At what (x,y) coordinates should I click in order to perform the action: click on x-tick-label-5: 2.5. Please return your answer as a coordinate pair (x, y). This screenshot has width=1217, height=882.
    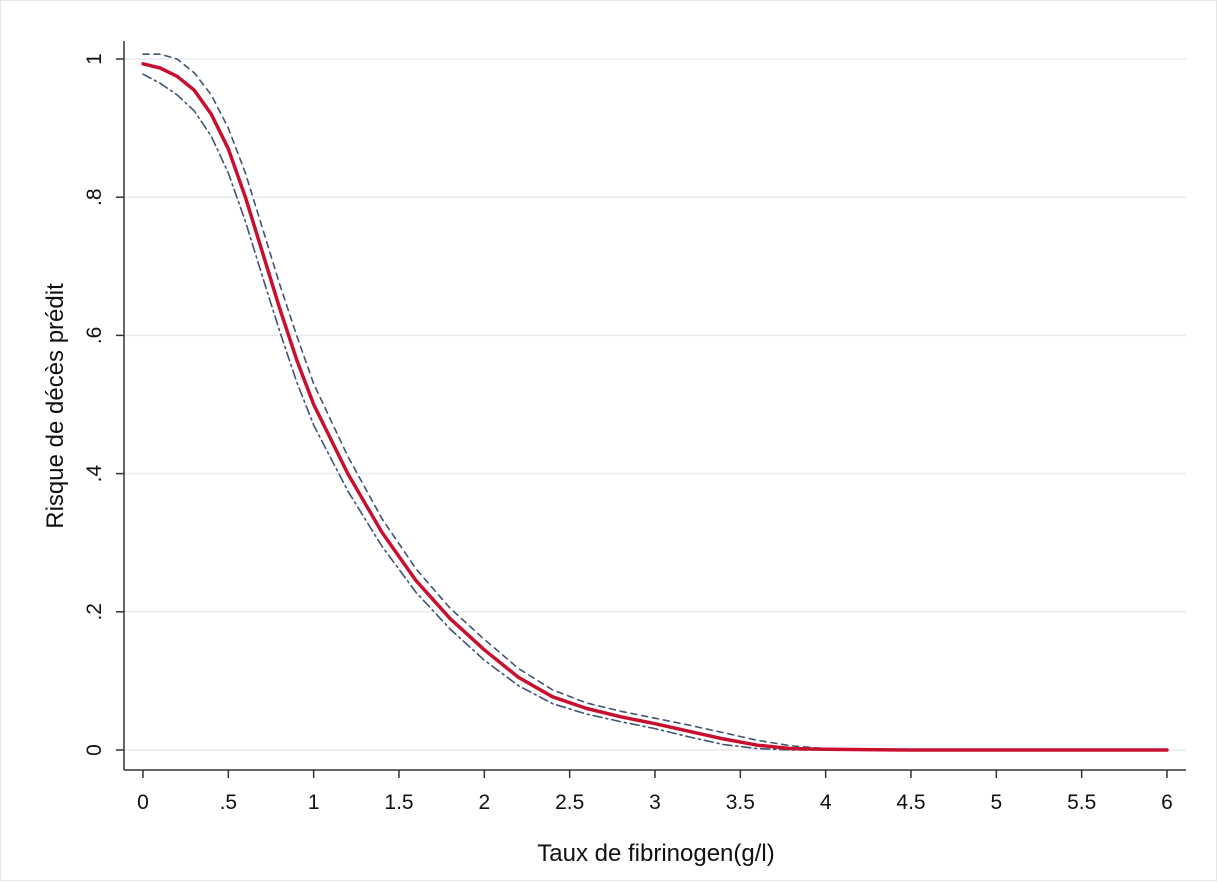
    Looking at the image, I should click on (569, 802).